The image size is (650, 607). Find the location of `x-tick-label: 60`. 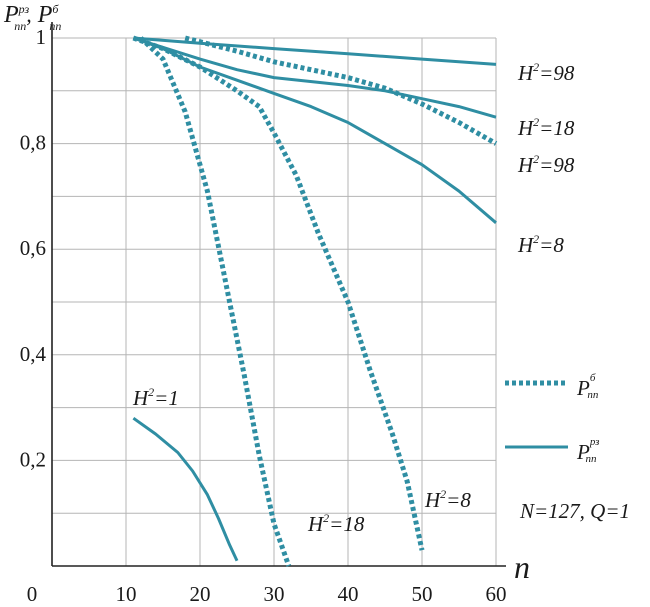

x-tick-label: 60 is located at coordinates (496, 594).